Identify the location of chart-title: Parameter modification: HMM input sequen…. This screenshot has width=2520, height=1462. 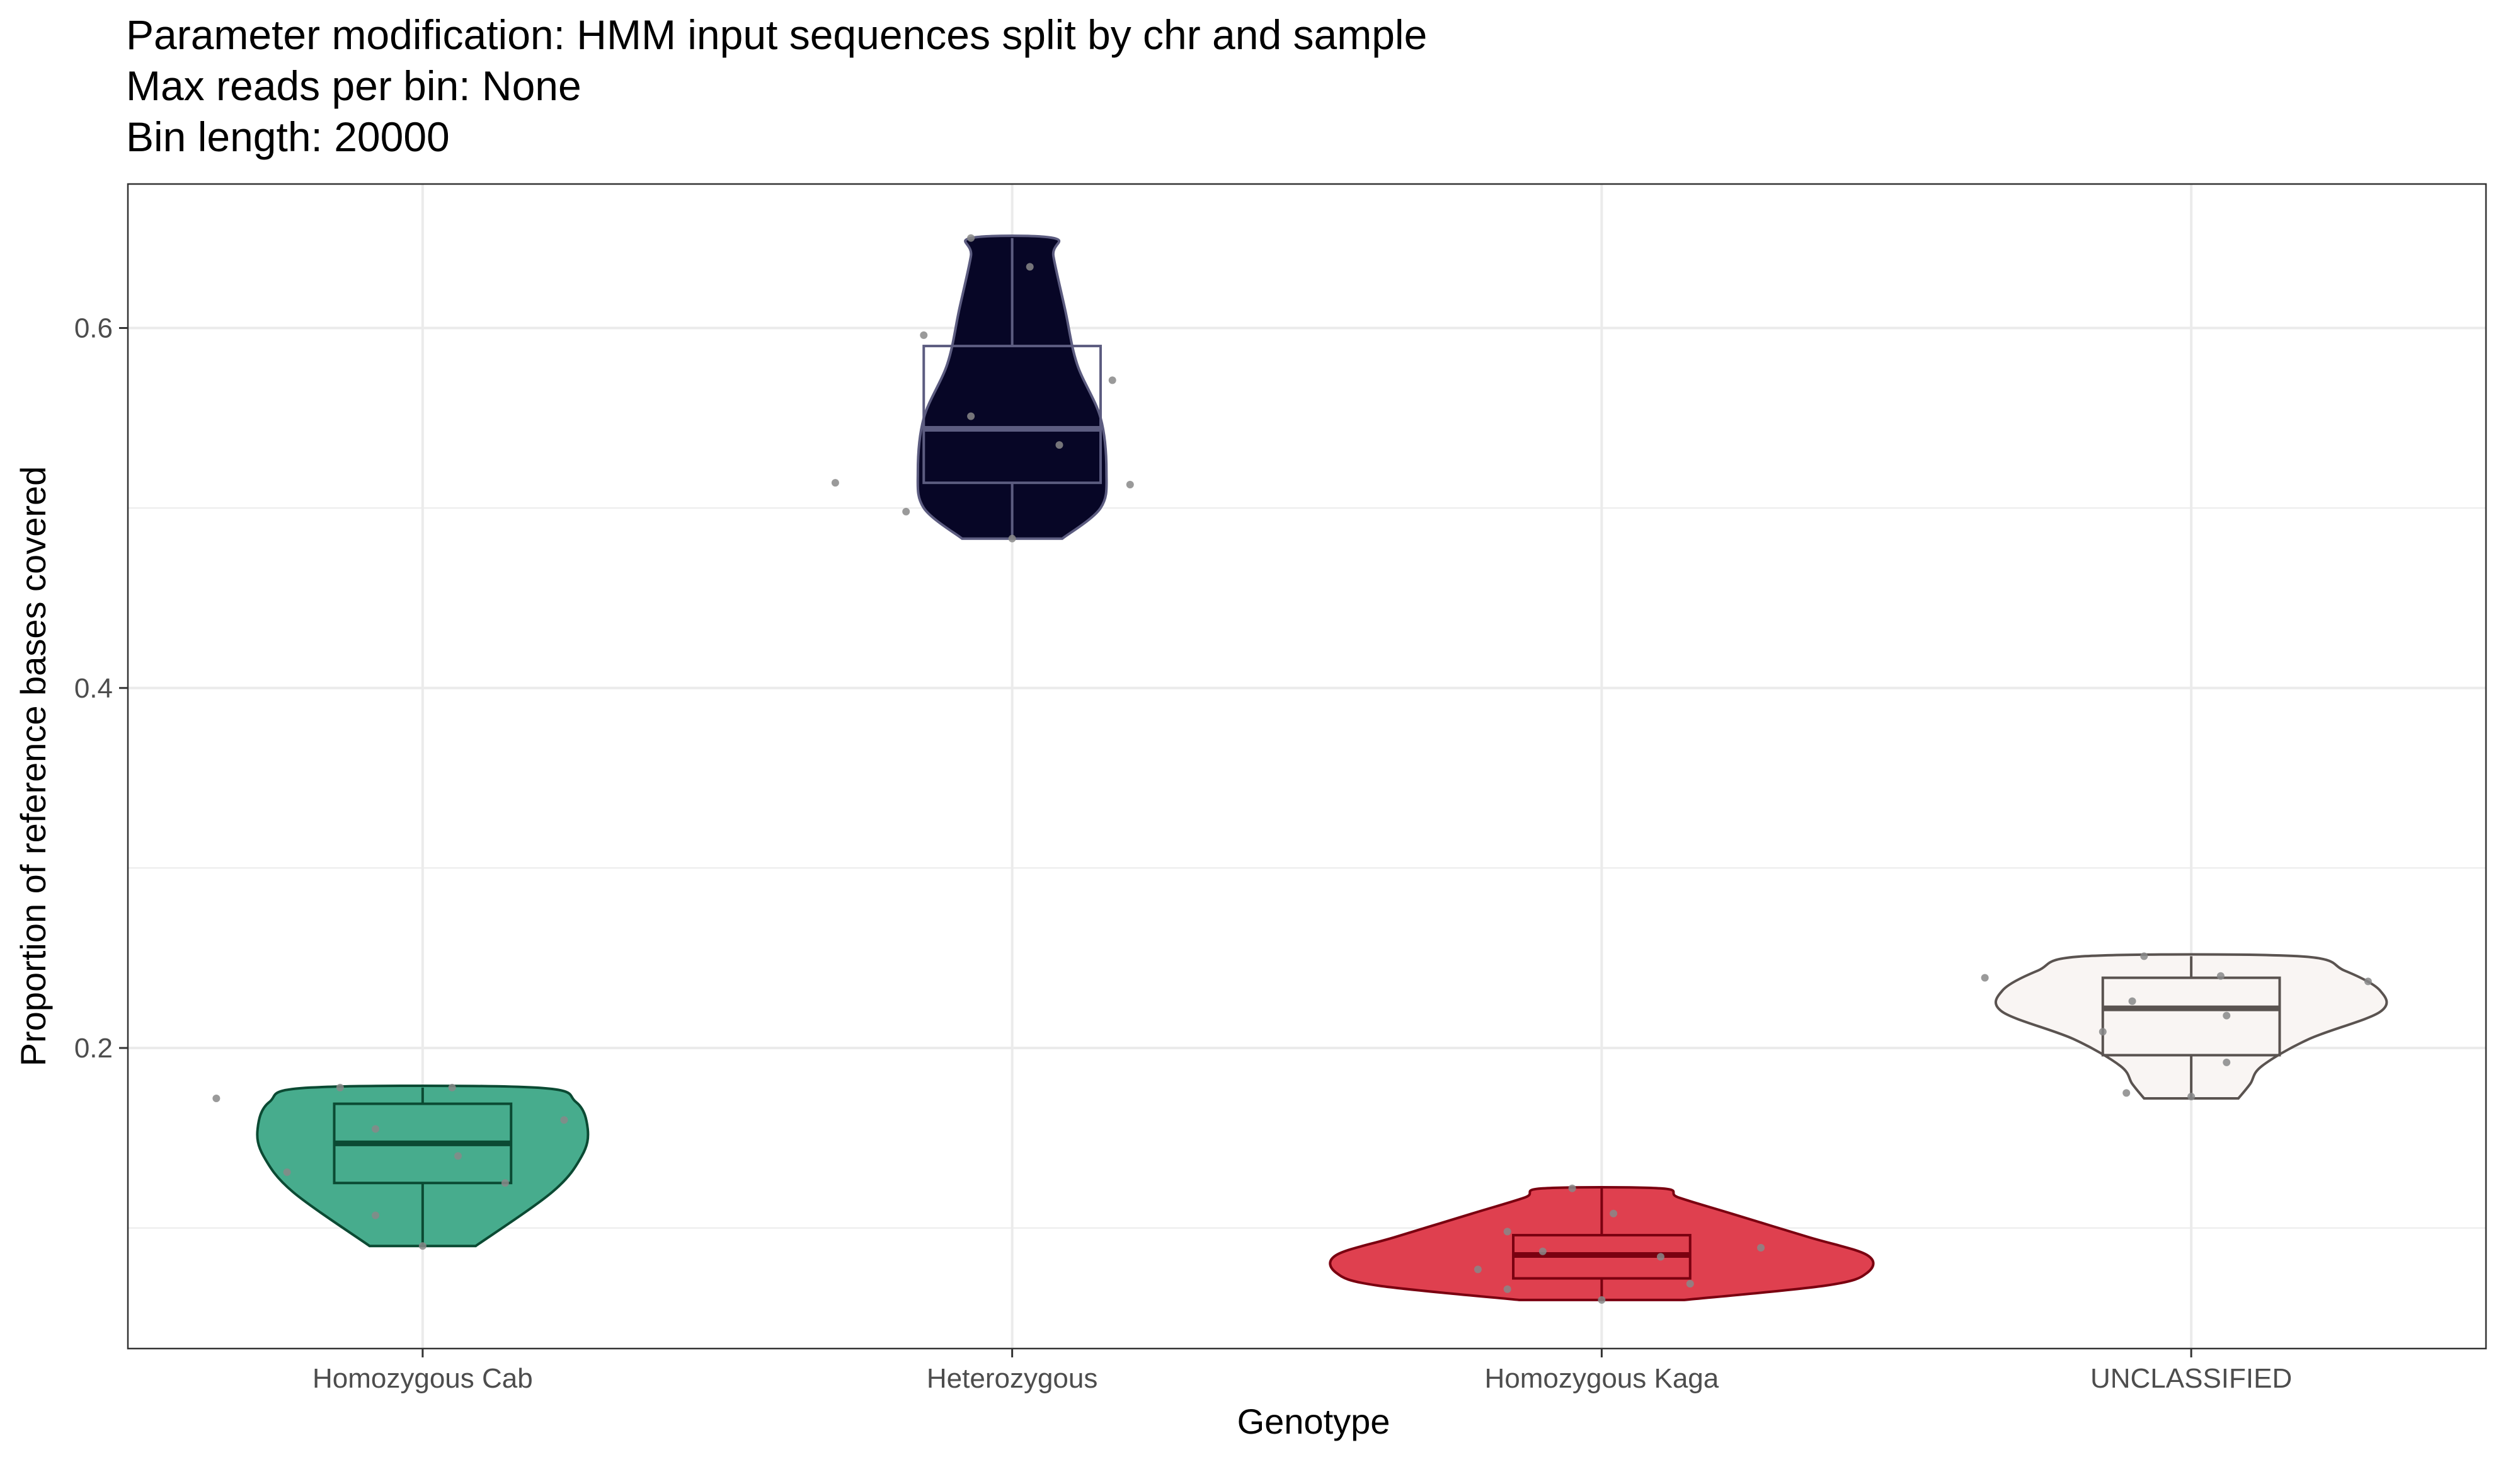
(776, 85).